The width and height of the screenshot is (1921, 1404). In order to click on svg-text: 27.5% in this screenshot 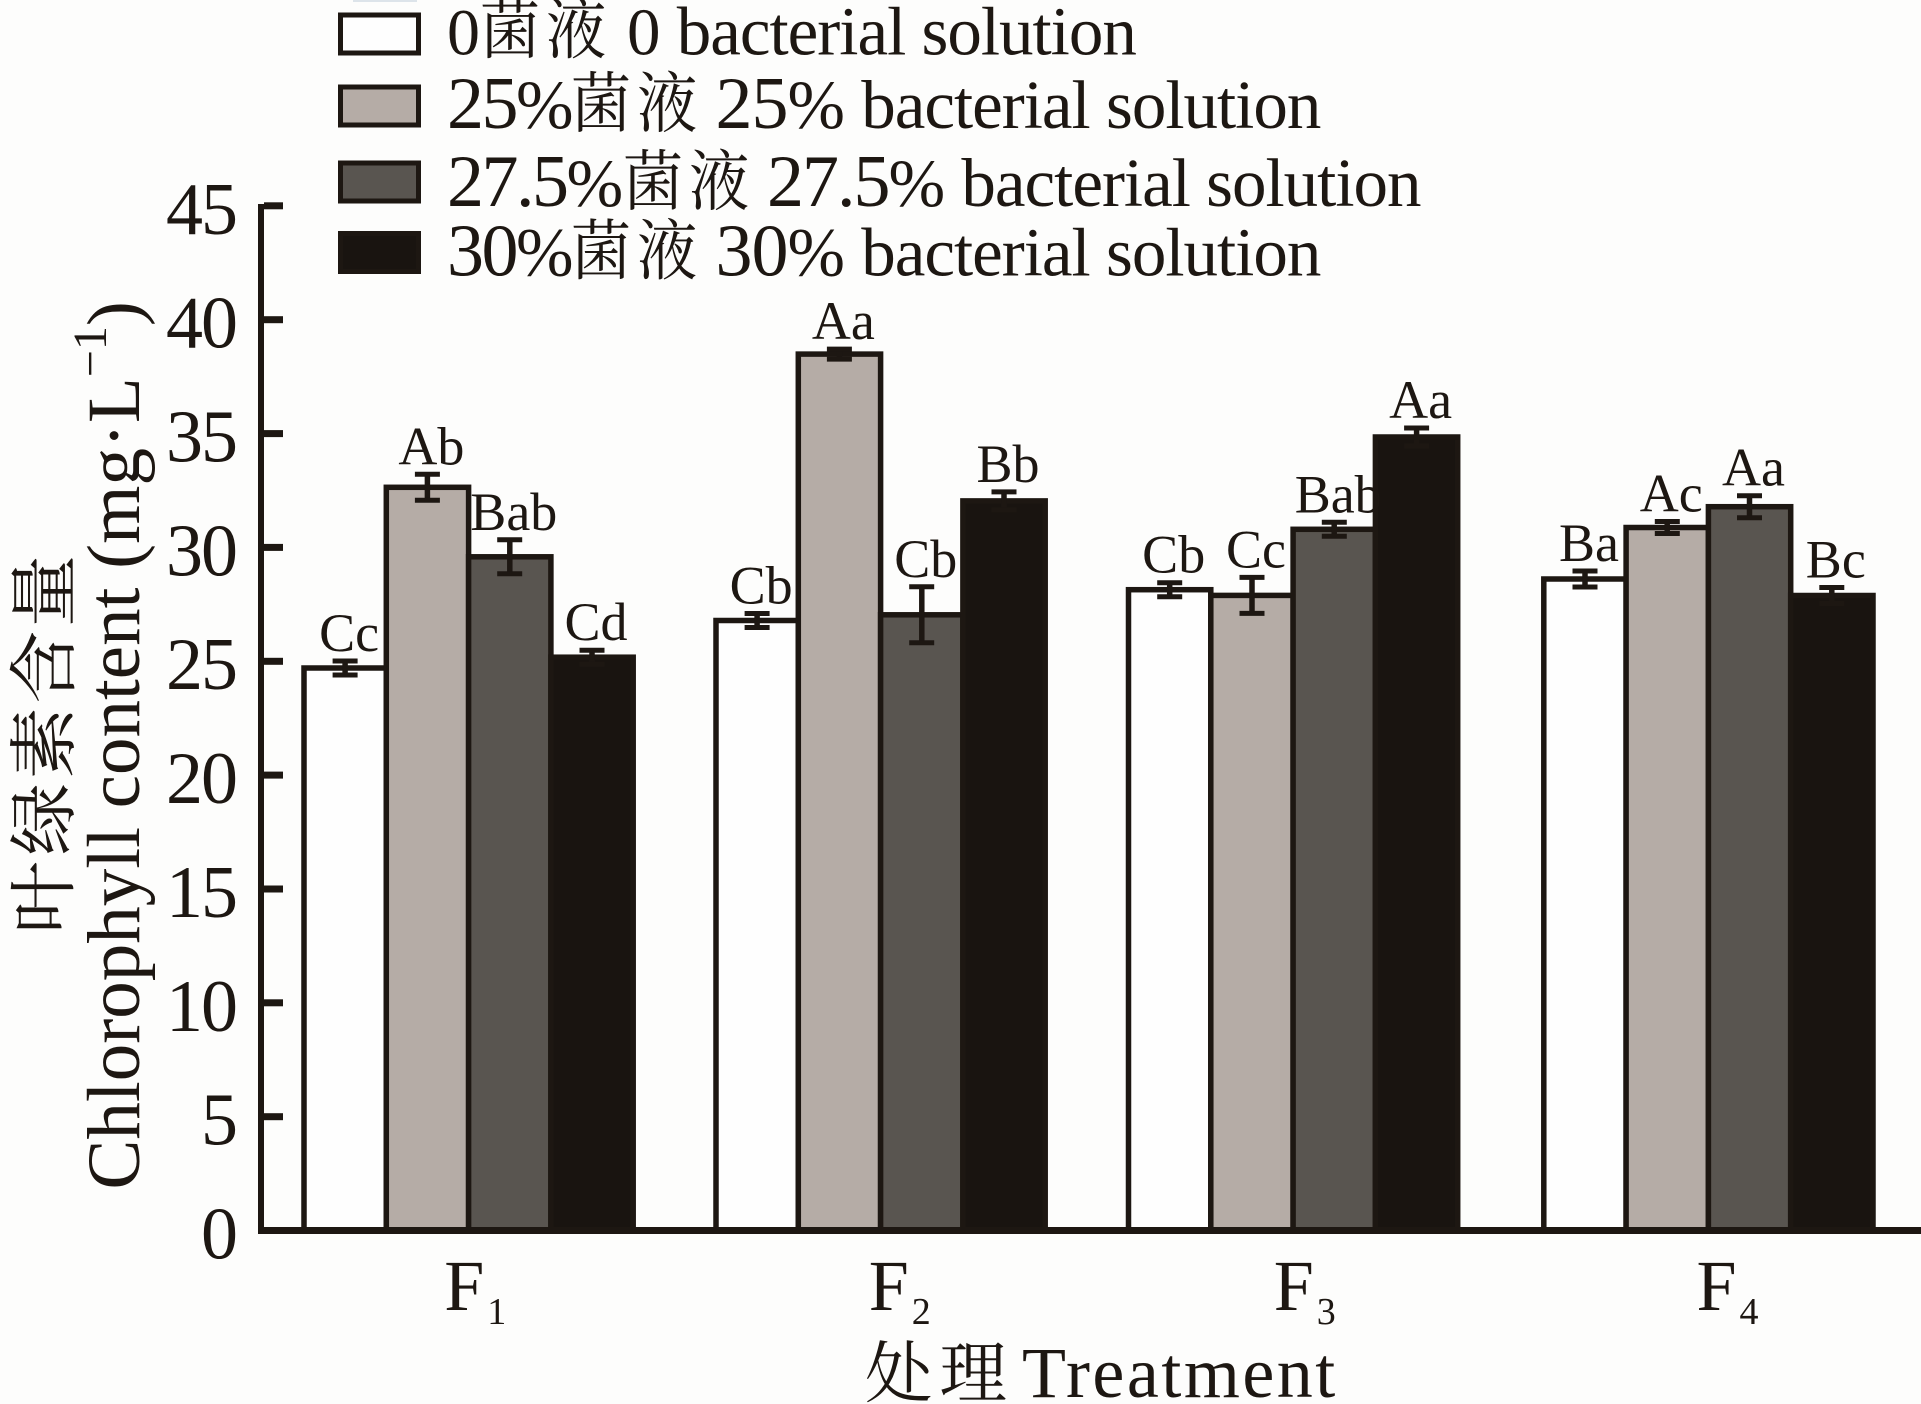, I will do `click(535, 182)`.